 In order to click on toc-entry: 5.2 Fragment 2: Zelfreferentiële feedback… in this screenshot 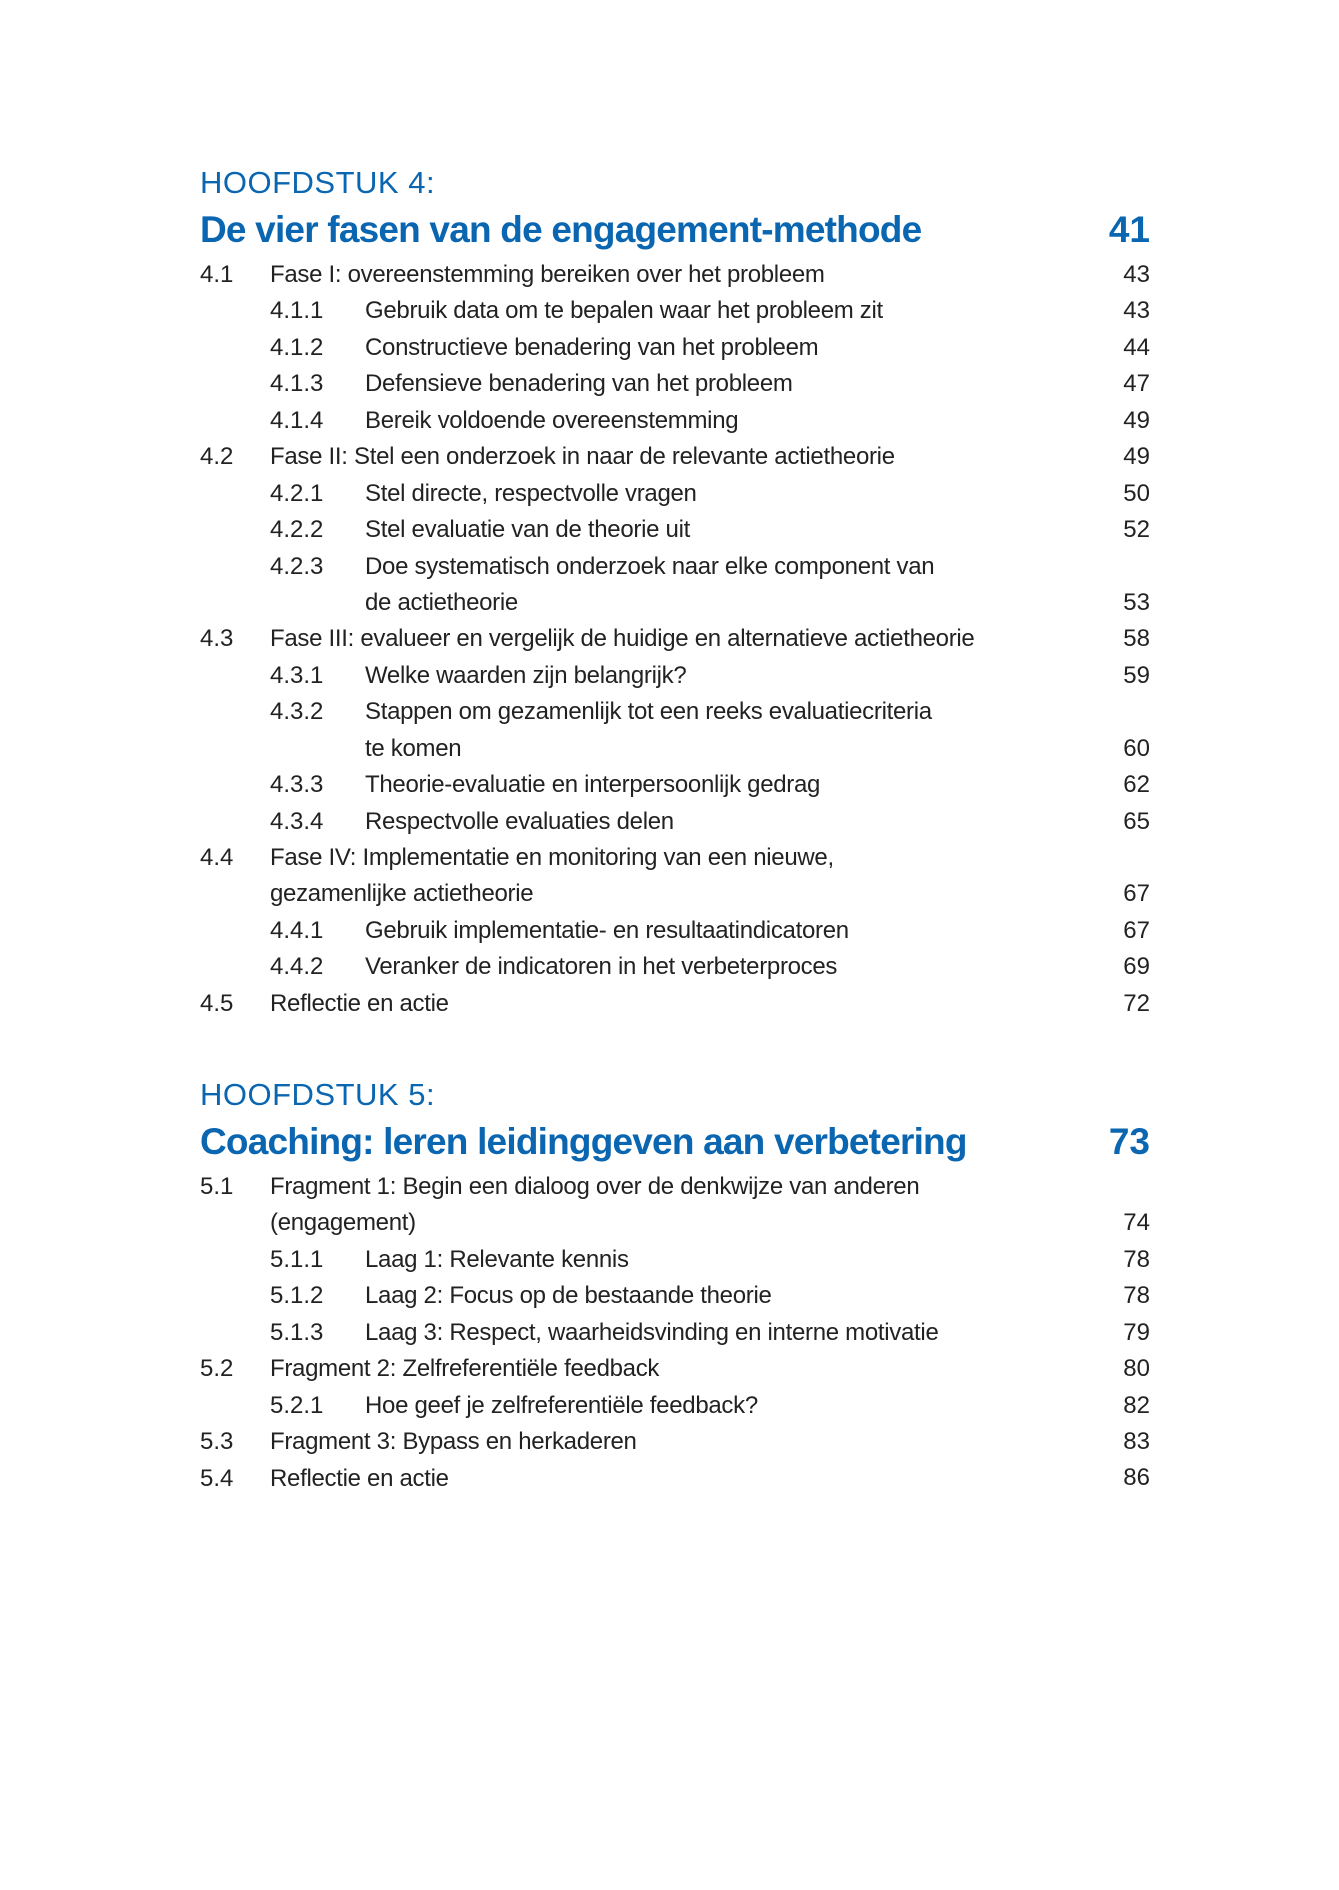, I will do `click(675, 1369)`.